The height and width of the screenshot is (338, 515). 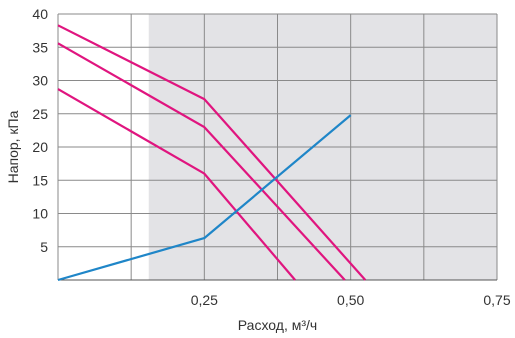 What do you see at coordinates (40, 180) in the screenshot?
I see `y-tick-label: 15` at bounding box center [40, 180].